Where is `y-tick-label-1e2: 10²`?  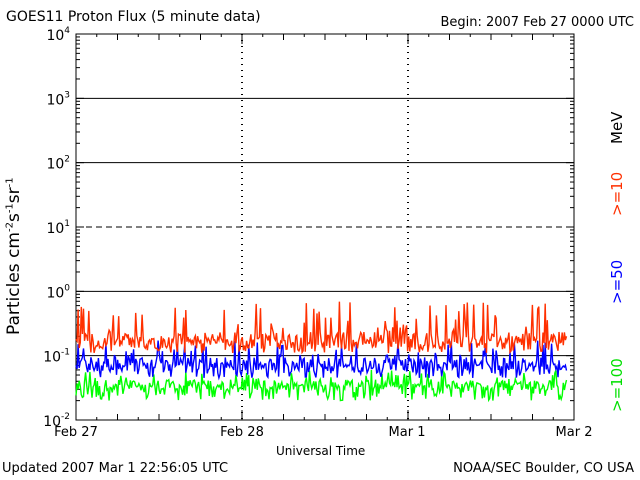
y-tick-label-1e2: 10² is located at coordinates (58, 164).